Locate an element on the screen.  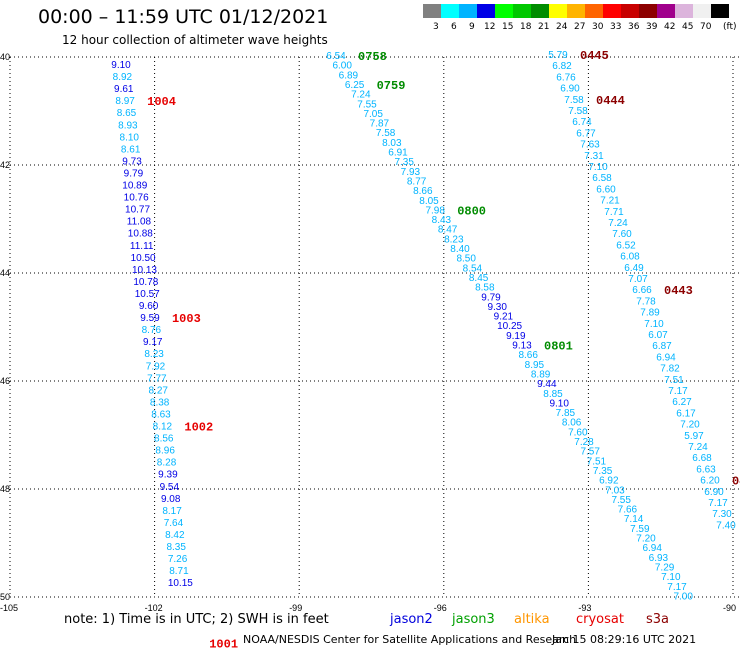
swh-value: 9.13 is located at coordinates (522, 346).